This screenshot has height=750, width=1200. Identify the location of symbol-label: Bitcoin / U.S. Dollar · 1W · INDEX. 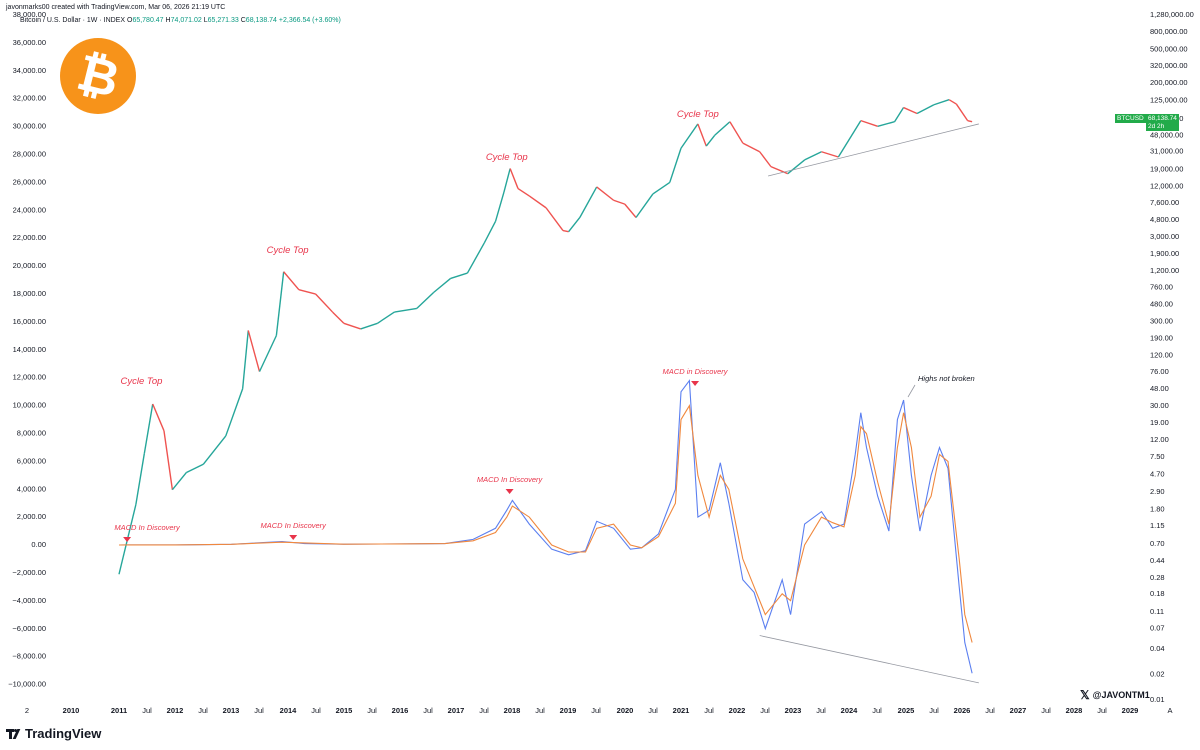
(73, 20).